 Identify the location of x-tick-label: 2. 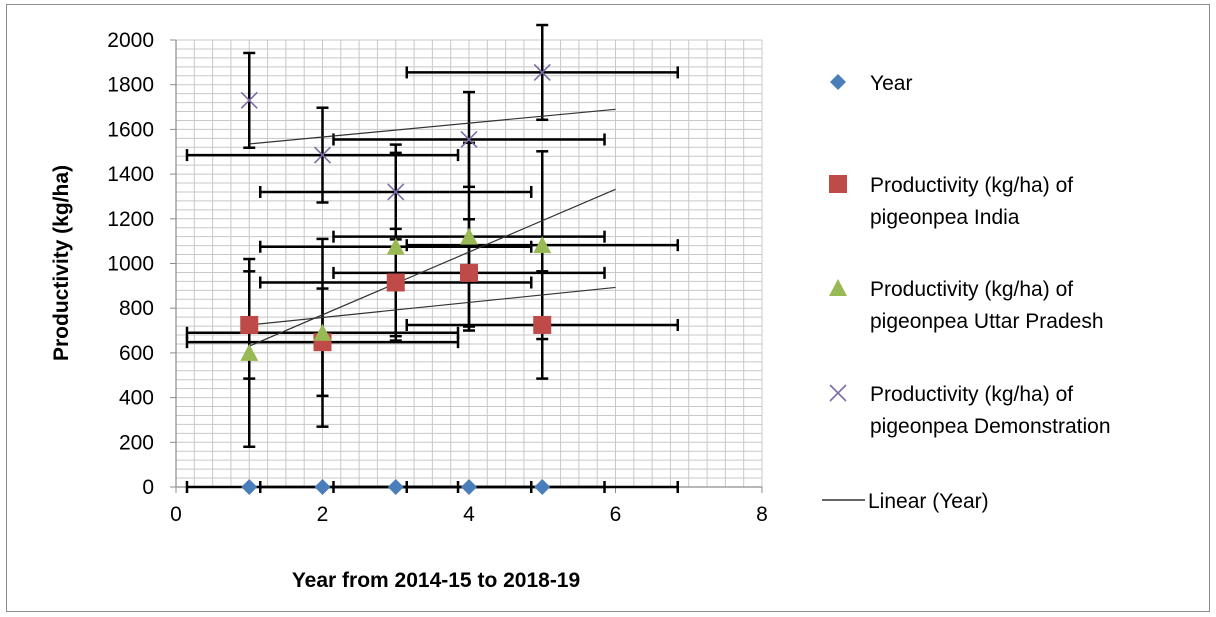
(323, 514).